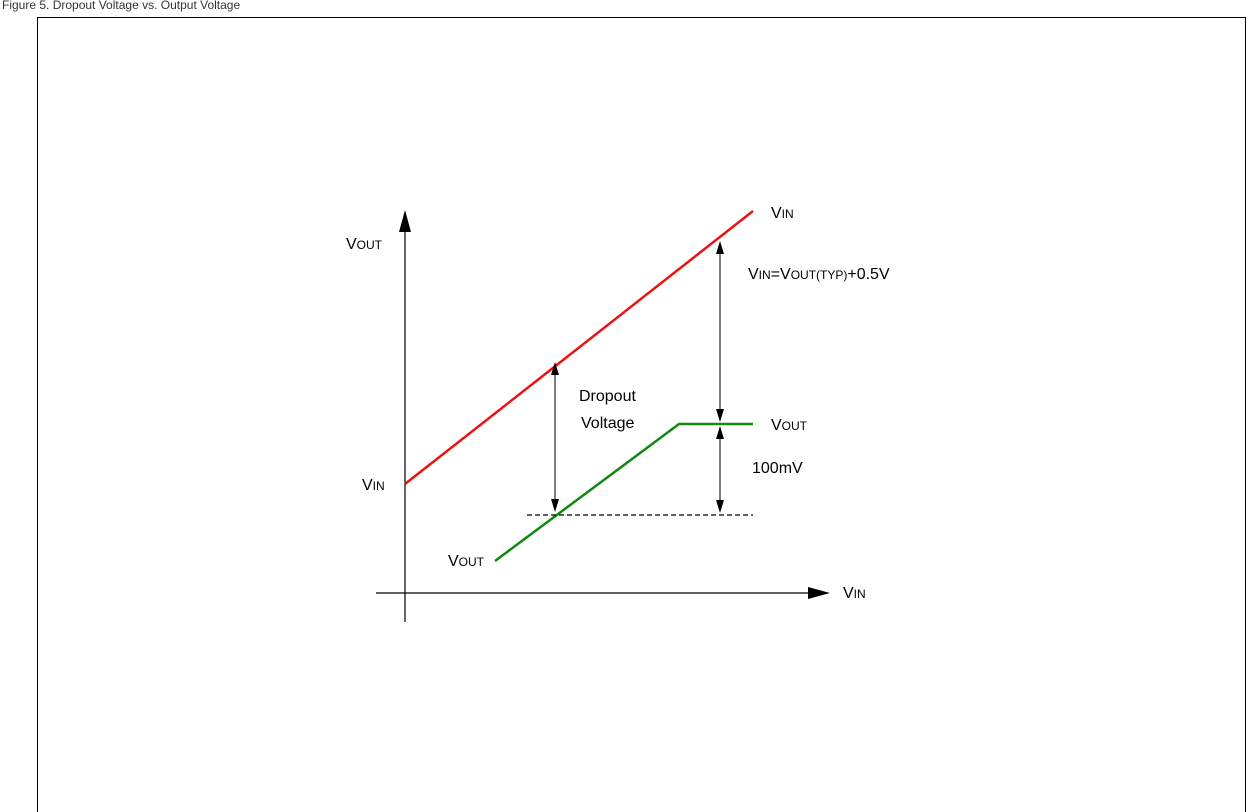 This screenshot has width=1248, height=812. What do you see at coordinates (819, 274) in the screenshot?
I see `condition-label: VIN=VOUT(TYP)+0.5V` at bounding box center [819, 274].